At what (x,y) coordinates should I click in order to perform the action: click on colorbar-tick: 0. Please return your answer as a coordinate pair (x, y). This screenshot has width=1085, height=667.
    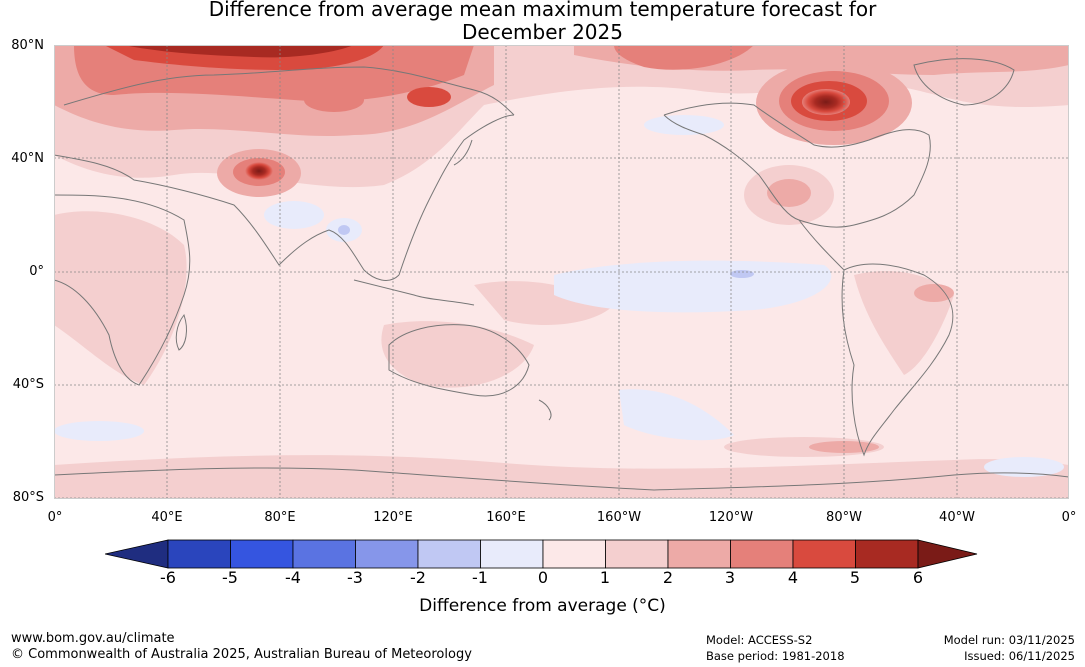
    Looking at the image, I should click on (543, 577).